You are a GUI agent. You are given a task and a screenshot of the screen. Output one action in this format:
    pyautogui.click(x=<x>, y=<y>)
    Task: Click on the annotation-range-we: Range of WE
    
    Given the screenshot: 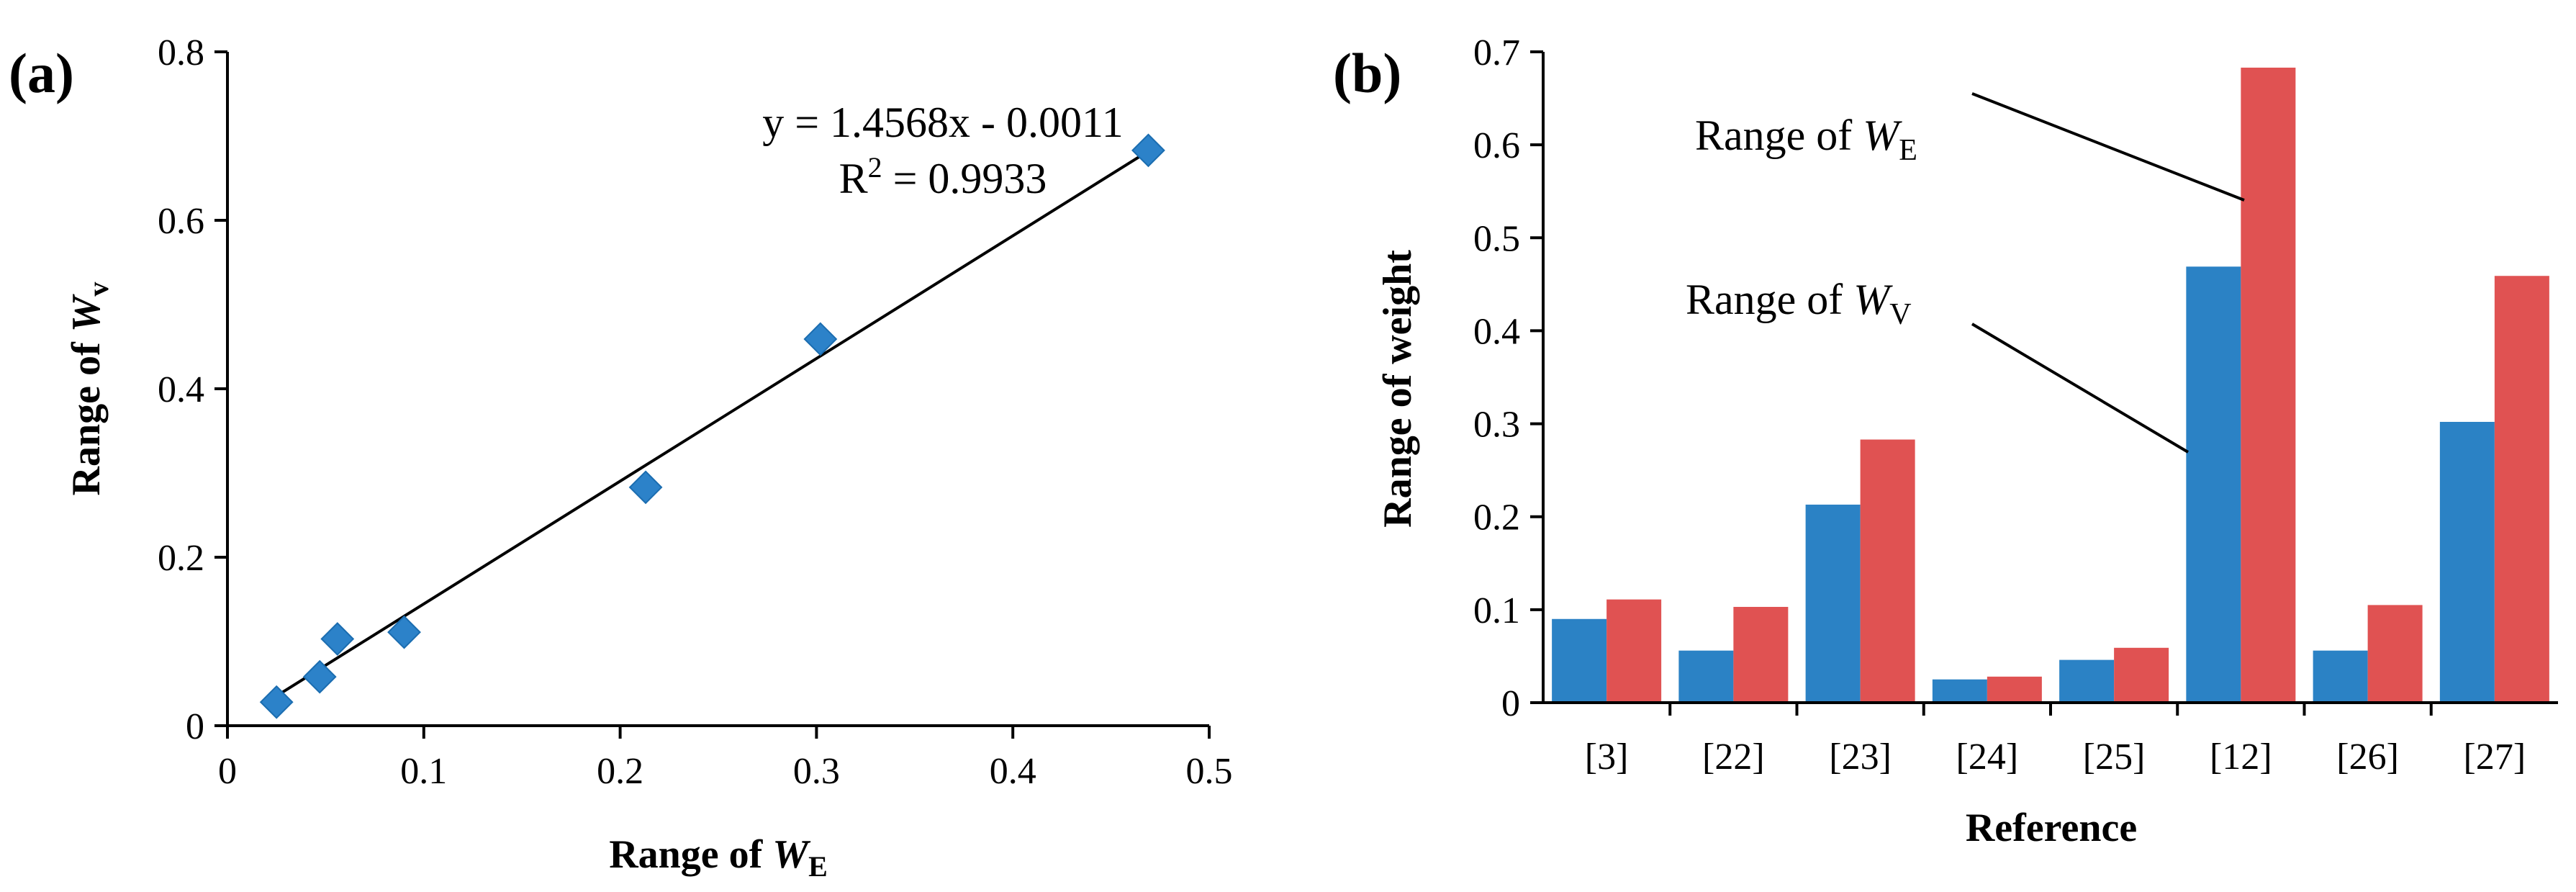 What is the action you would take?
    pyautogui.click(x=1806, y=139)
    